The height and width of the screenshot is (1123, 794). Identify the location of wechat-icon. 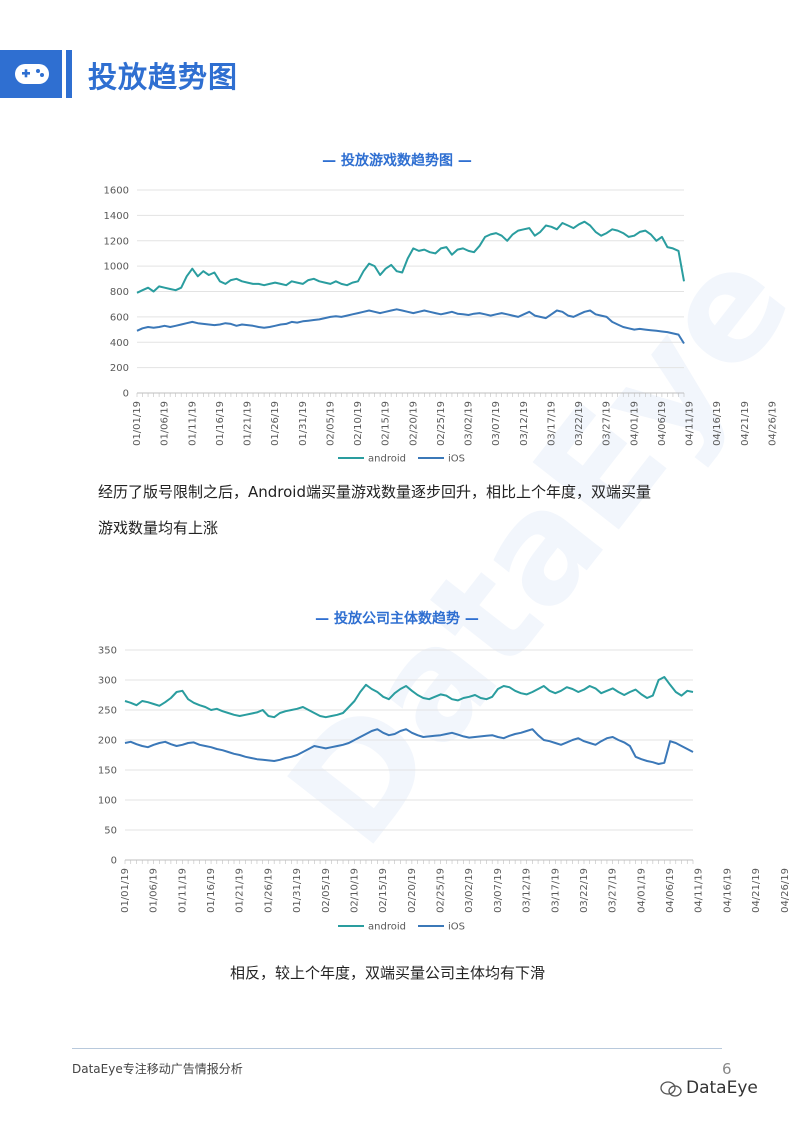
(671, 1089).